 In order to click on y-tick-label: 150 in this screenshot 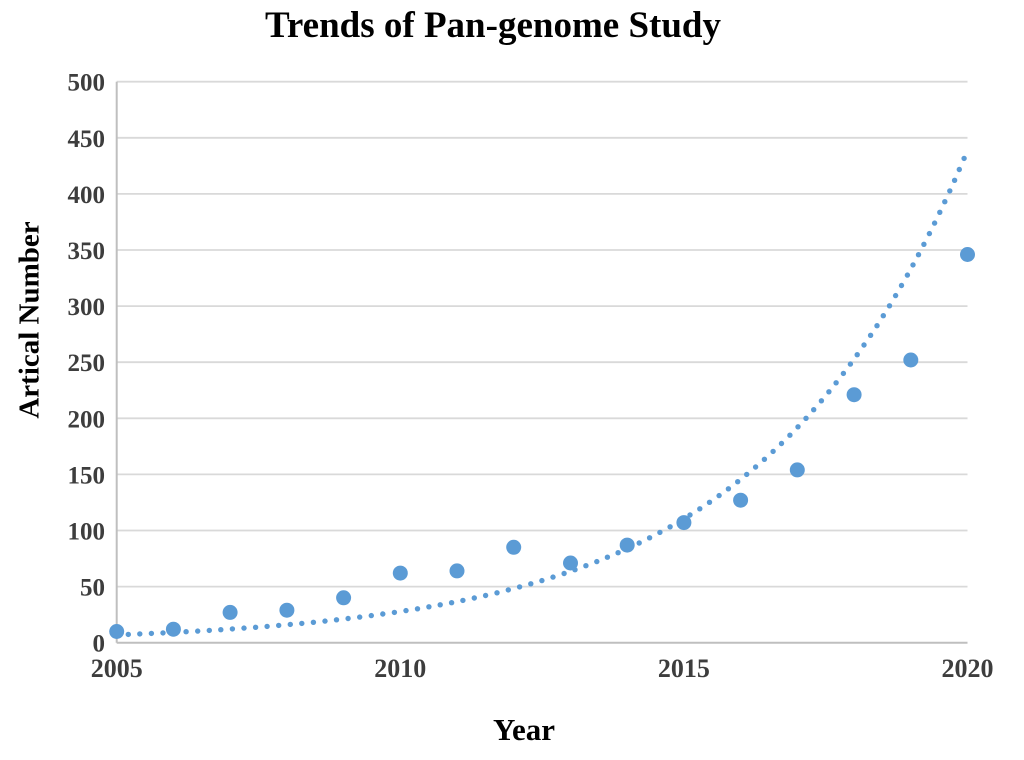, I will do `click(87, 475)`.